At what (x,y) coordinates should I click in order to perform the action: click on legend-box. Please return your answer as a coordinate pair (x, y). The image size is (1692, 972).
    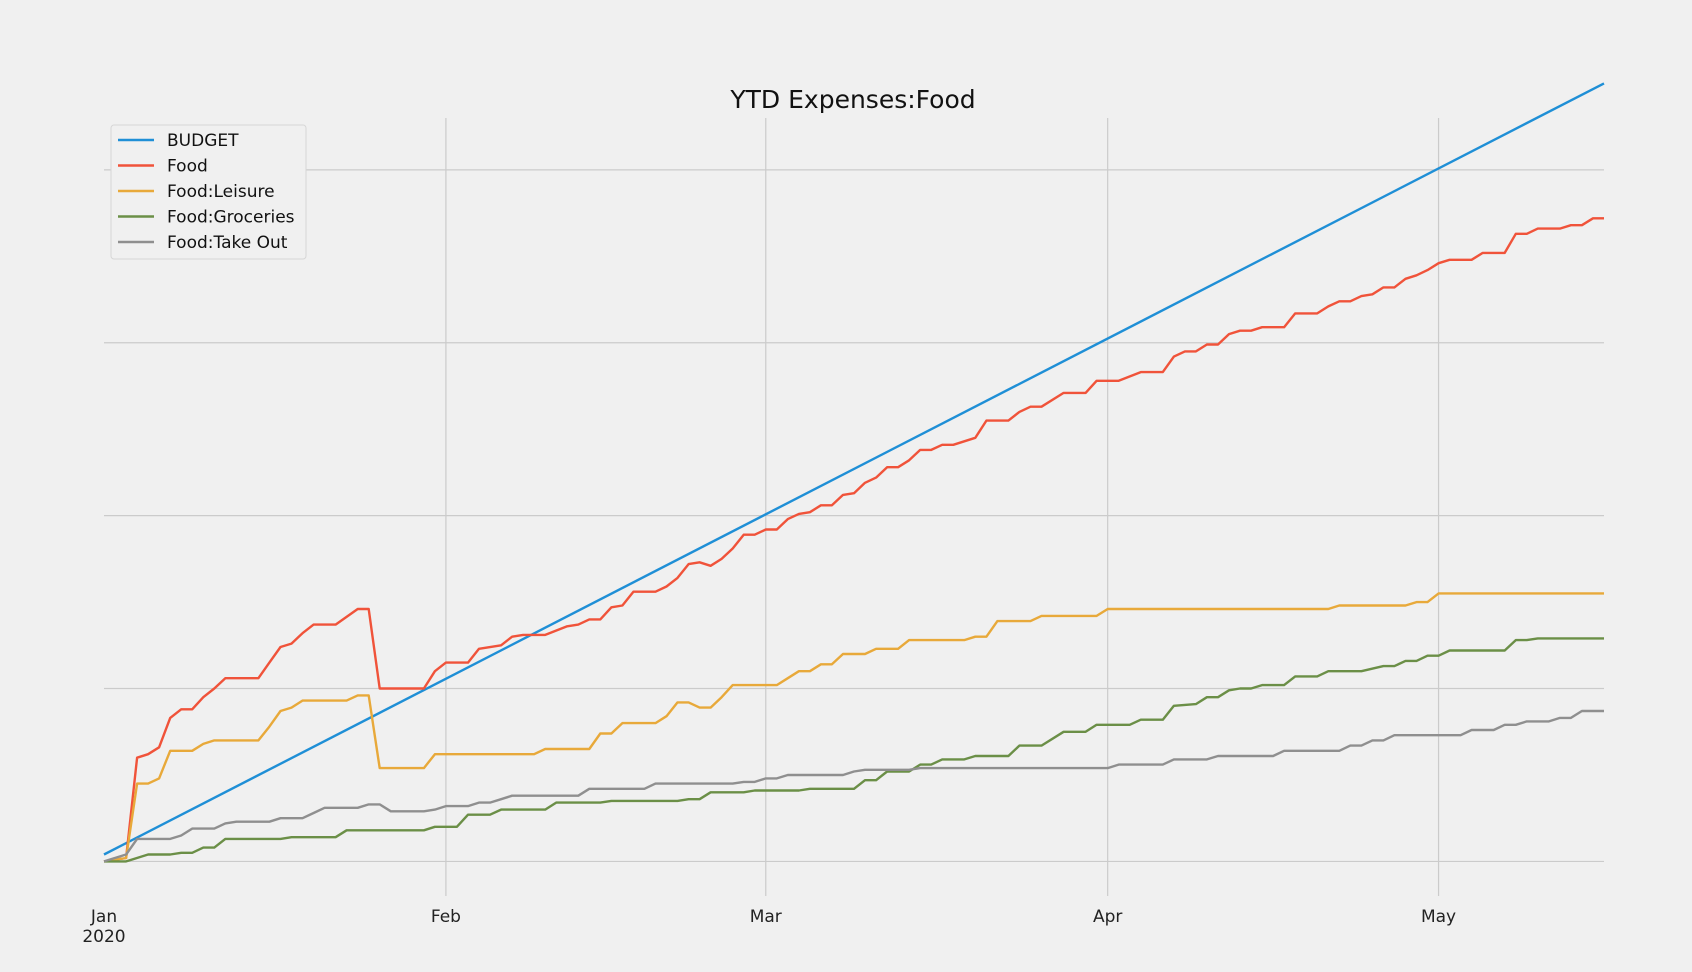
    Looking at the image, I should click on (208, 192).